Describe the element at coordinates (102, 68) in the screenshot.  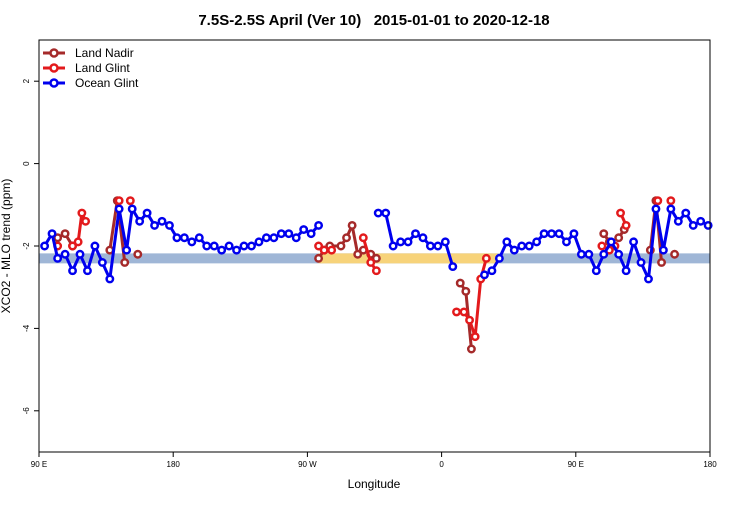
I see `legend-label-land-glint: Land Glint` at that location.